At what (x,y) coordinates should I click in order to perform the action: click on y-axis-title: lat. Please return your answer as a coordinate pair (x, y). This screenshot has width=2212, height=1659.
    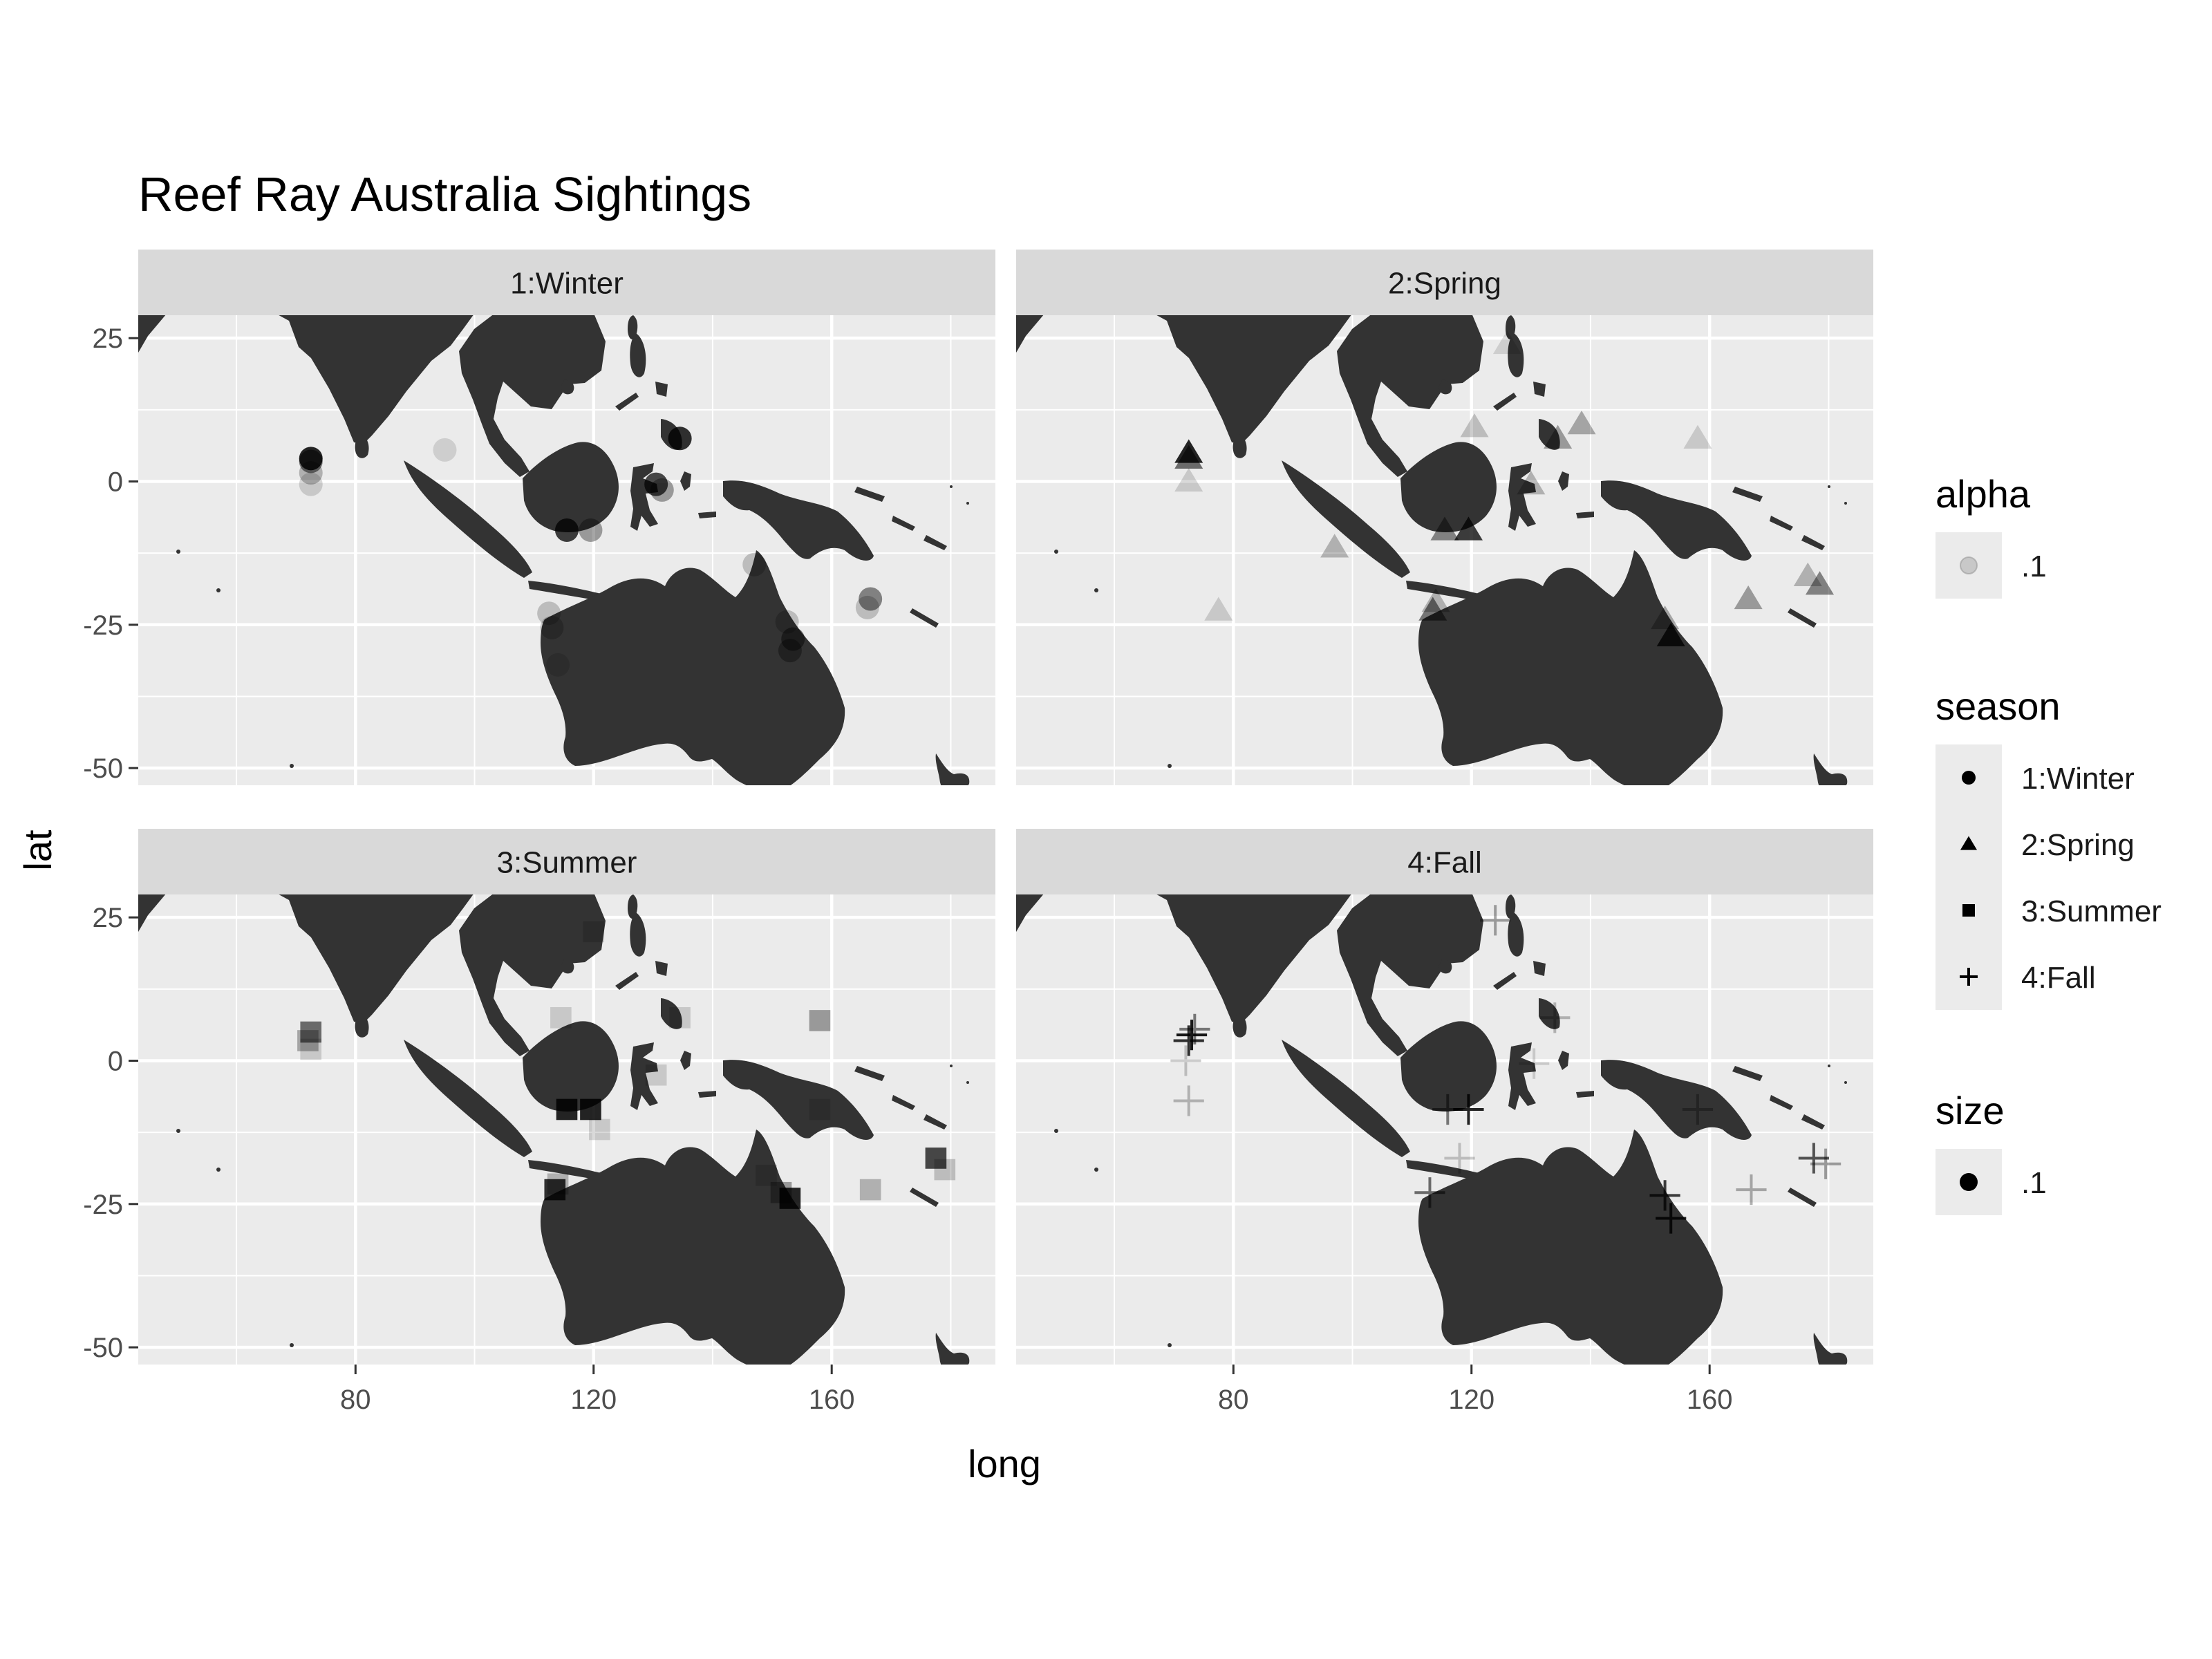
    Looking at the image, I should click on (37, 850).